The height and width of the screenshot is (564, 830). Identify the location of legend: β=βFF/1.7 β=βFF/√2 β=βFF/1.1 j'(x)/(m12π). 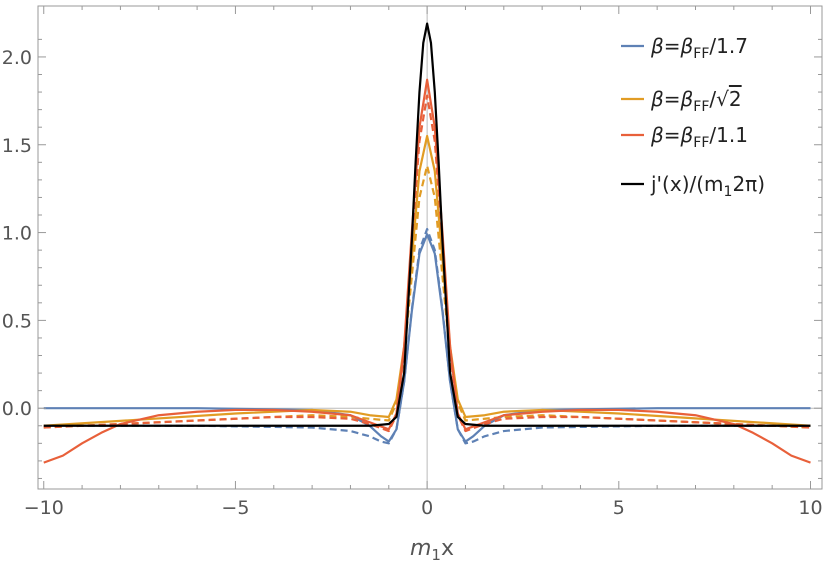
(693, 117).